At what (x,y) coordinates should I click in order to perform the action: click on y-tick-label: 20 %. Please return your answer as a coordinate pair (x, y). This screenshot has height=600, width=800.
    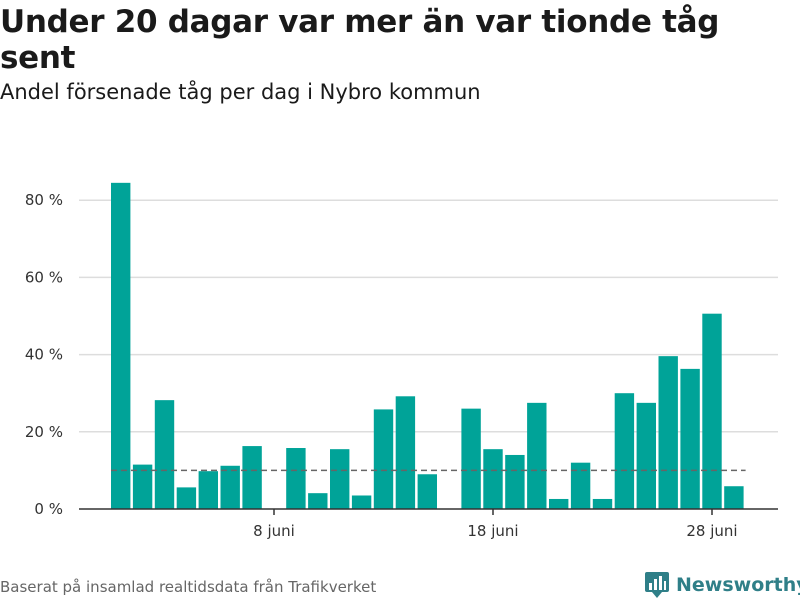
    Looking at the image, I should click on (44, 432).